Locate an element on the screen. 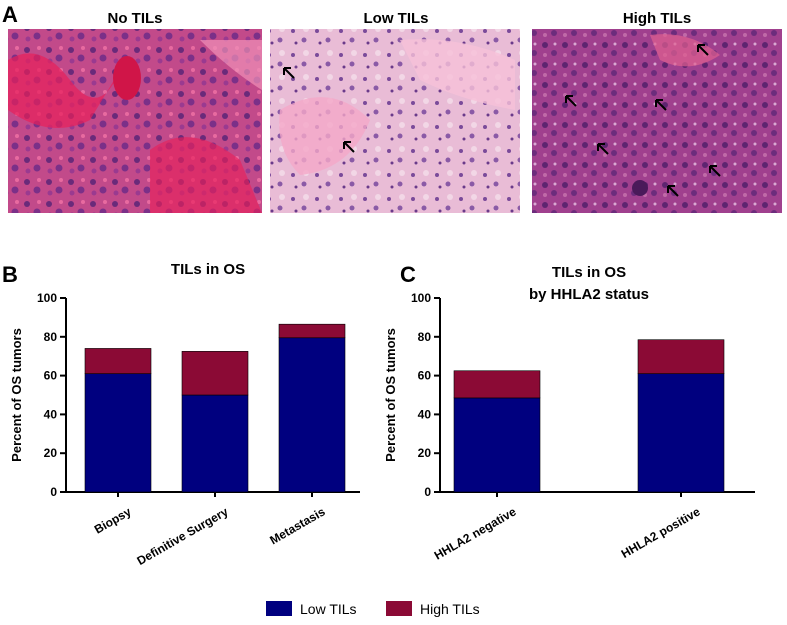 The image size is (787, 625). bar-high-tils-hhla2-positive is located at coordinates (681, 356).